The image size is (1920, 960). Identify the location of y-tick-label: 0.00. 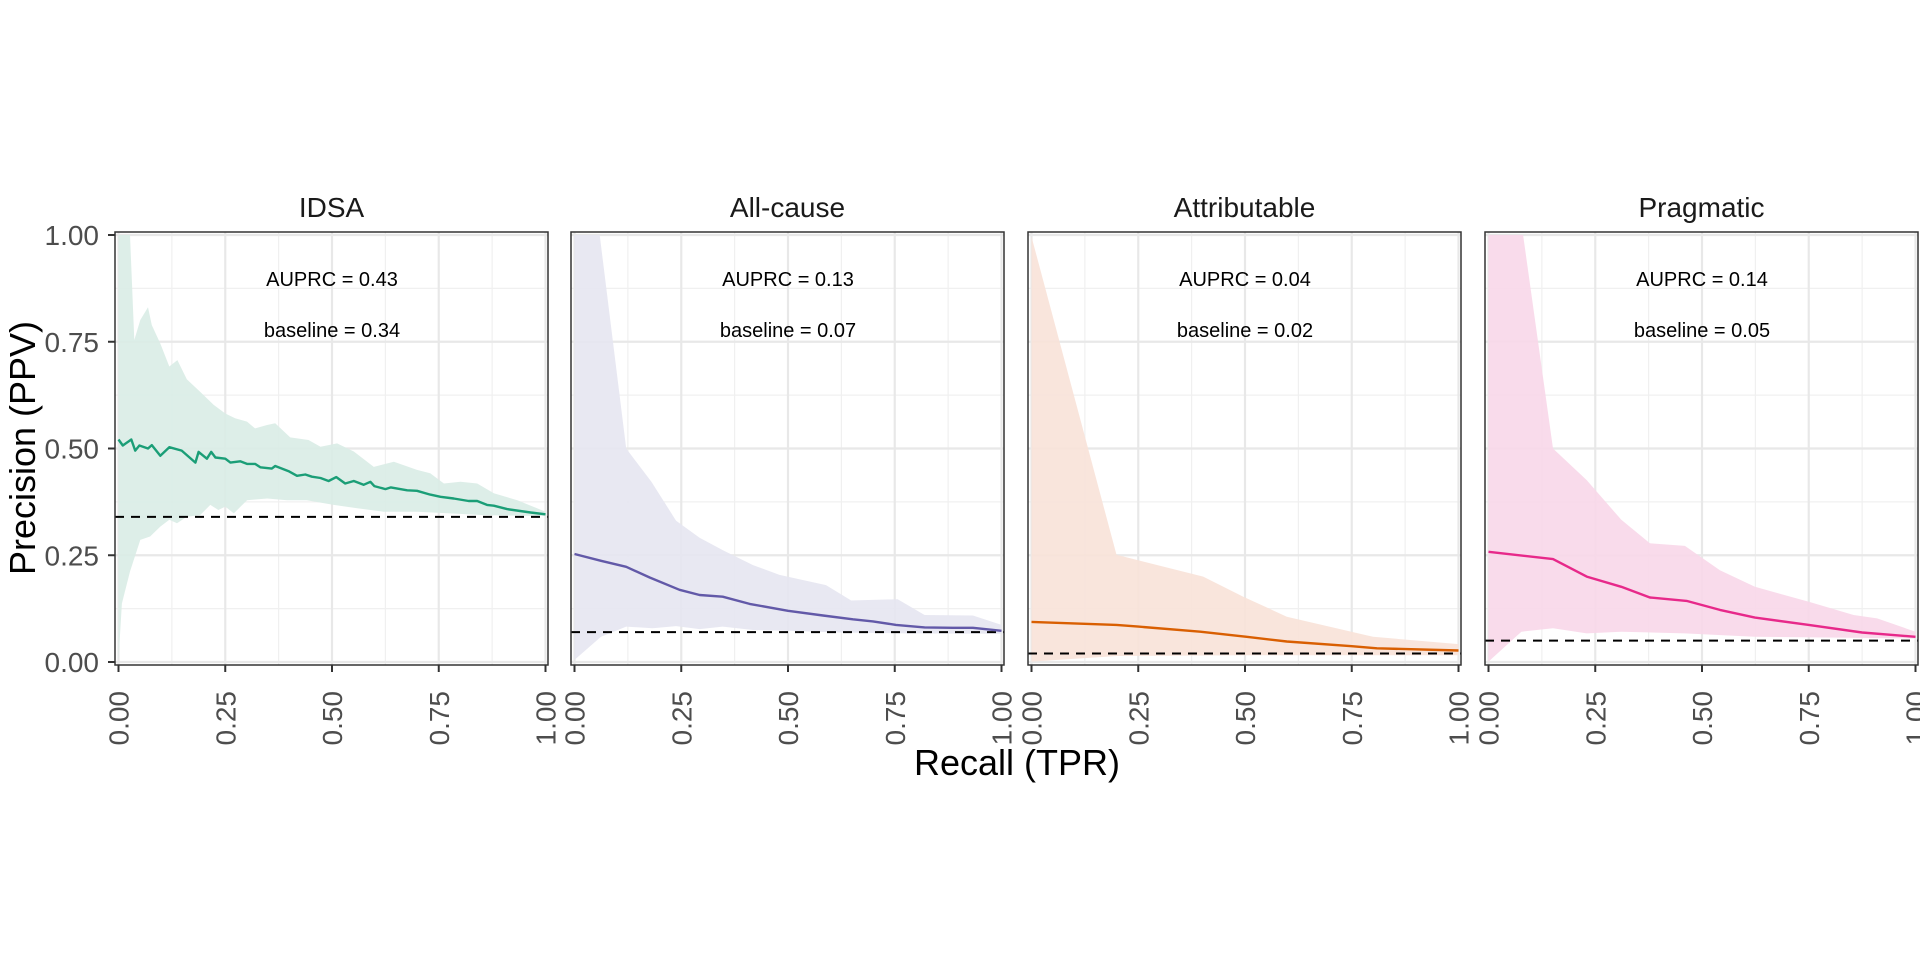
(72, 662).